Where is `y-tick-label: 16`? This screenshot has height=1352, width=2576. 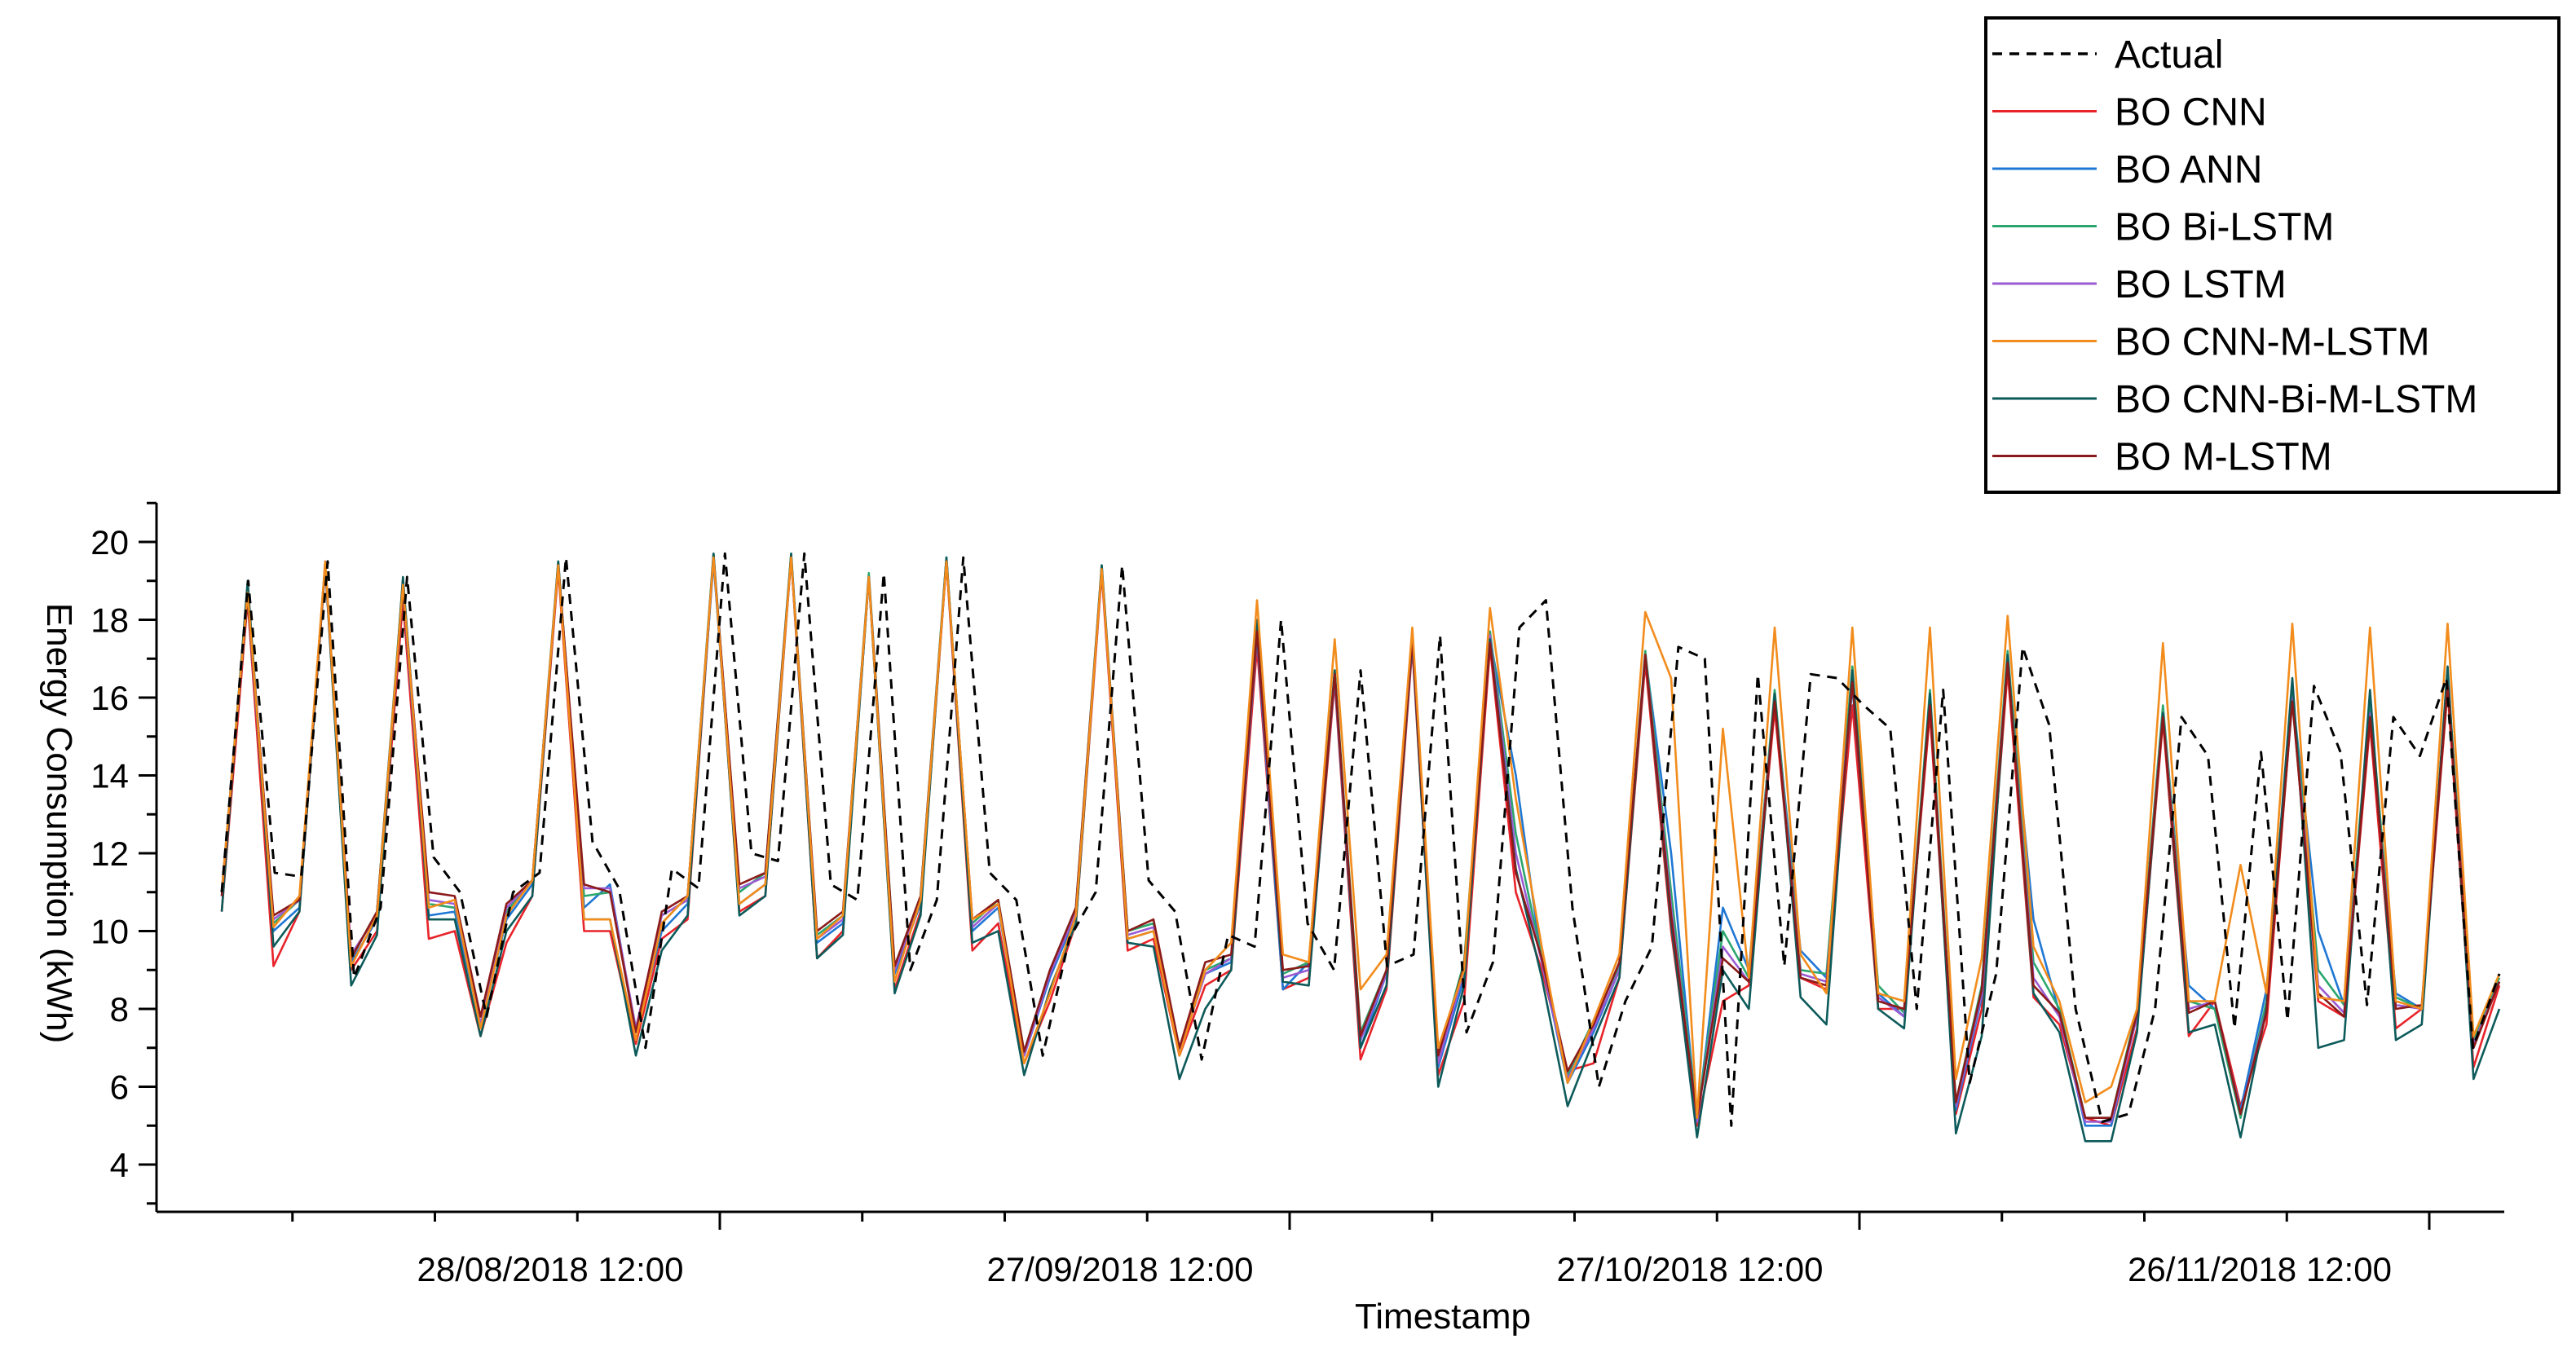
y-tick-label: 16 is located at coordinates (109, 698).